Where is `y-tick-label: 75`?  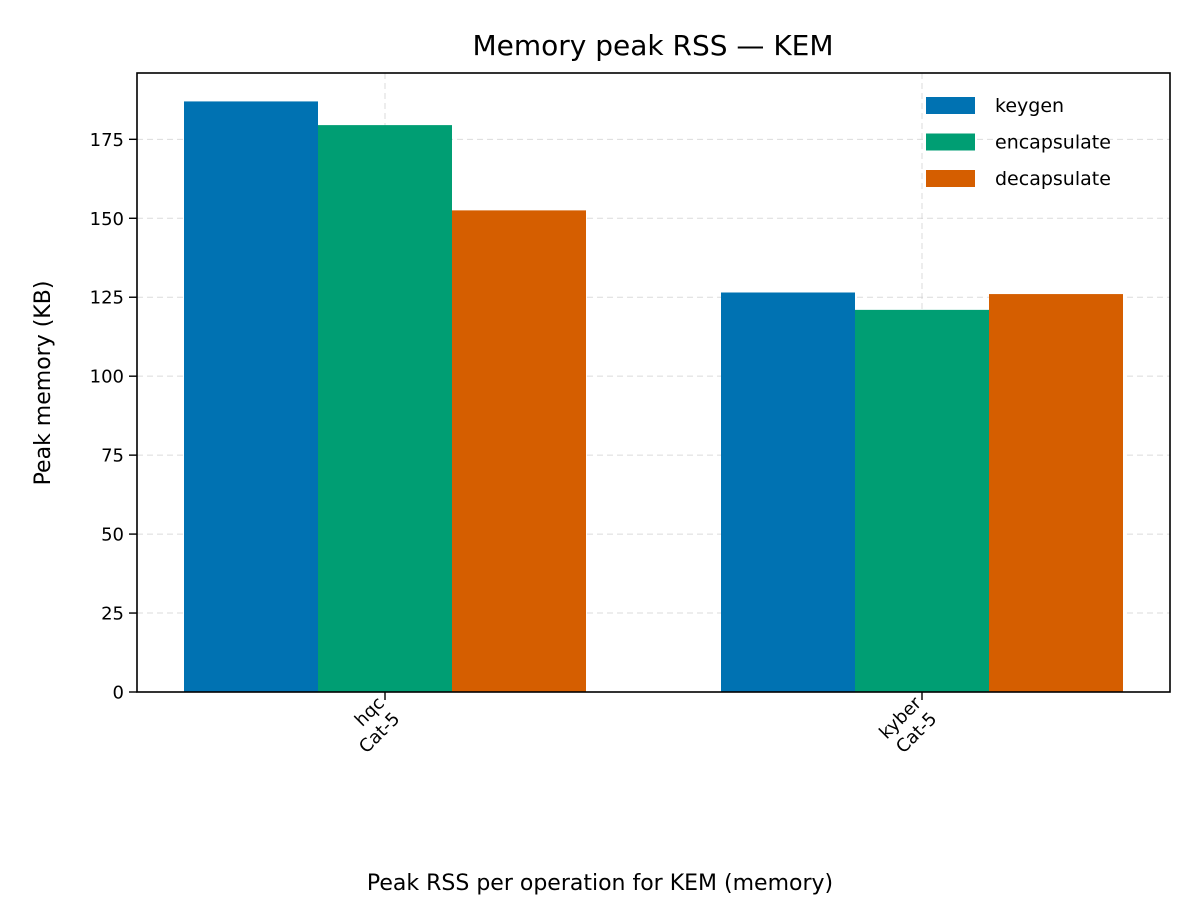 y-tick-label: 75 is located at coordinates (112, 456).